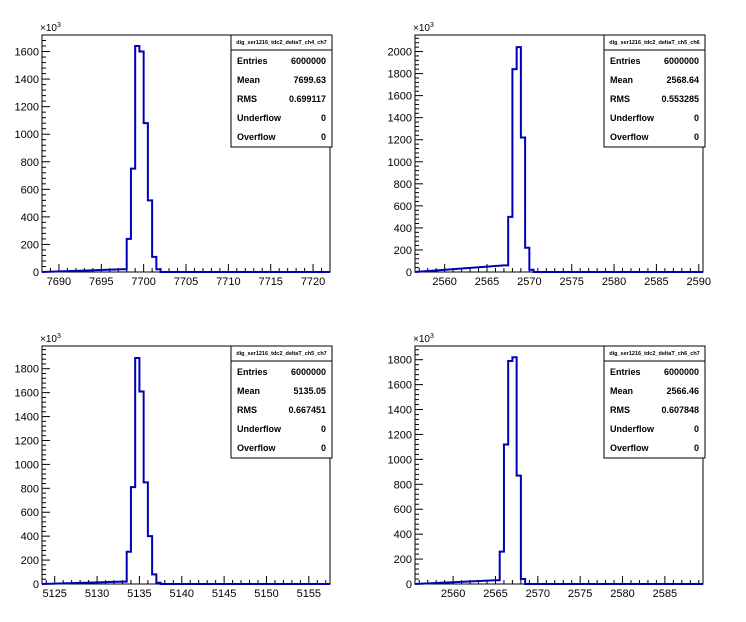 This screenshot has height=622, width=746. I want to click on stats-title: dig_ser1216_tdc2_deltaT_ch6_ch7, so click(654, 354).